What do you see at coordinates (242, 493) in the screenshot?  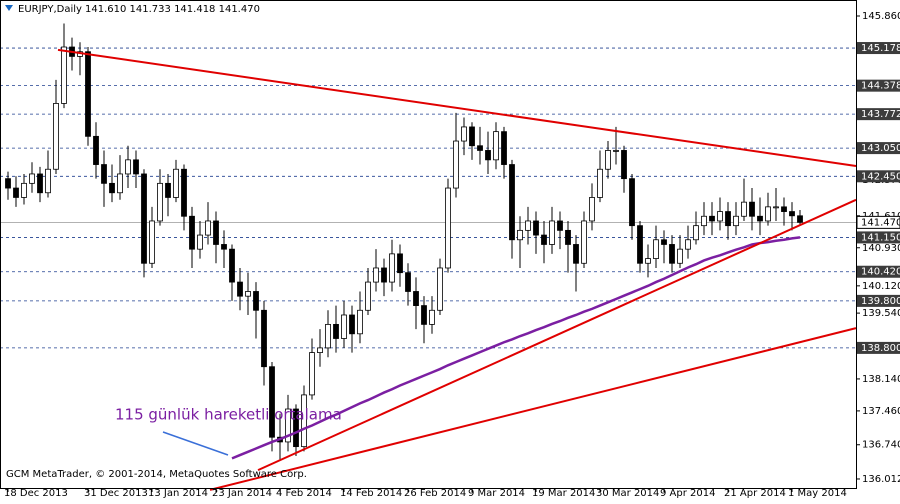 I see `x-tick-label: 23 Jan 2014` at bounding box center [242, 493].